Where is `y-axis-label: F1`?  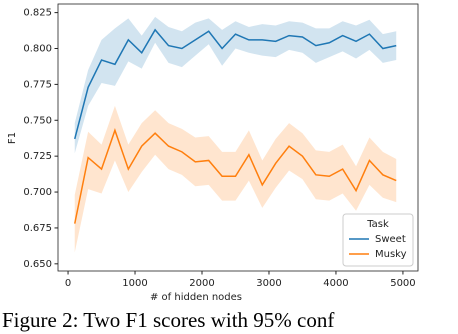
y-axis-label: F1 is located at coordinates (12, 138).